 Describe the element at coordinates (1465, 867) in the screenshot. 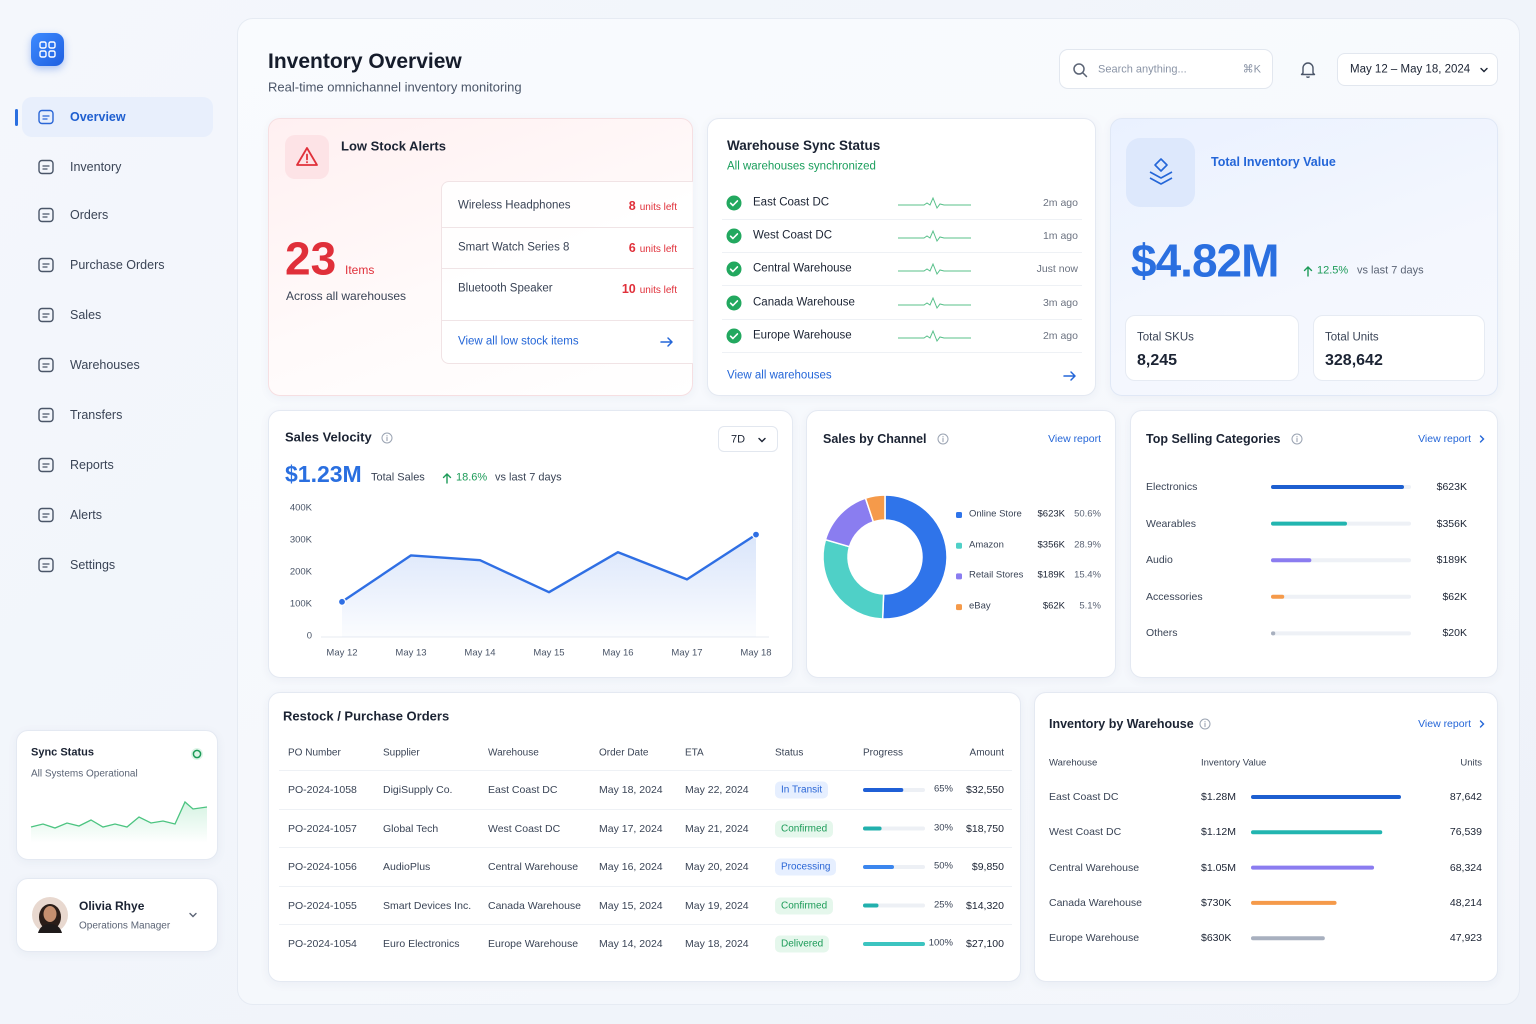

I see `units-cell: 68,324` at that location.